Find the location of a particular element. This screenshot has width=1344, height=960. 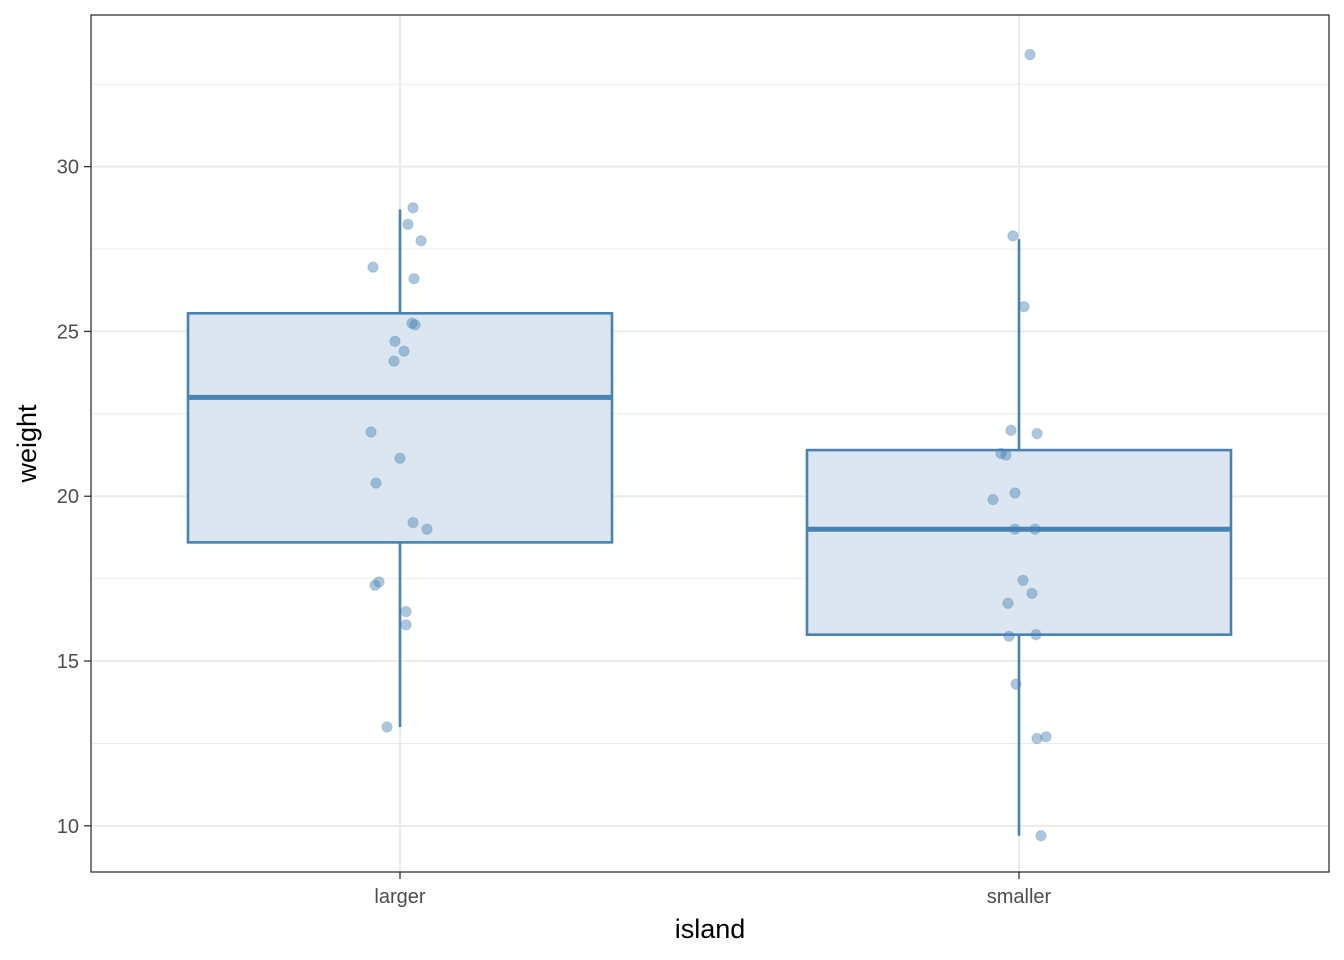

x-axis-title: island is located at coordinates (710, 929).